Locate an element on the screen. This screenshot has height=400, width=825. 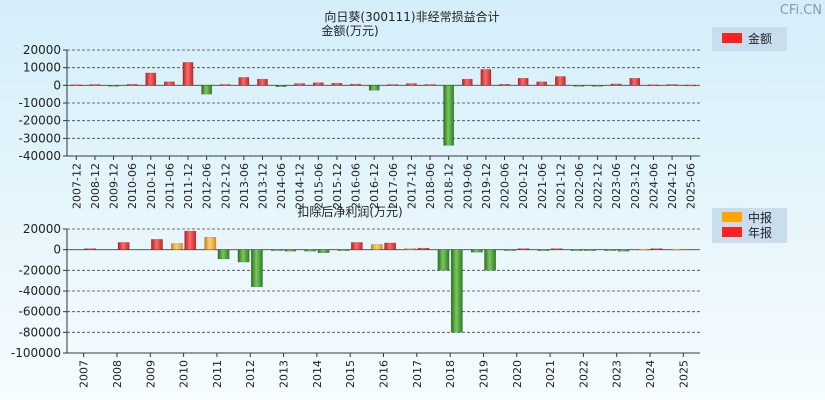
x-tick-label: 2009 is located at coordinates (150, 374).